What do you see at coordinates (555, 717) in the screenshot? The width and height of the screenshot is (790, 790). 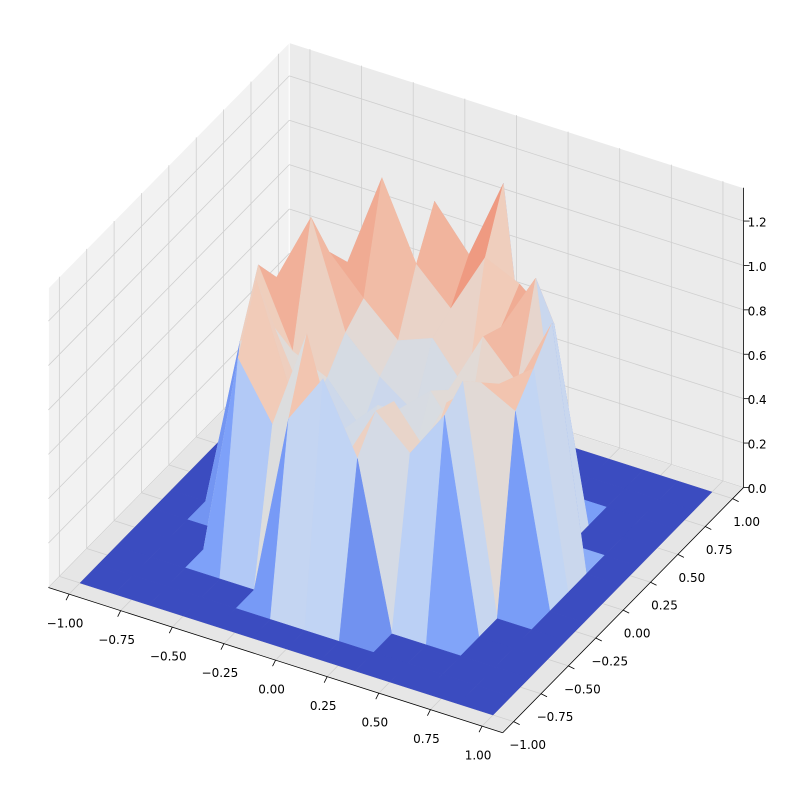 I see `y-tick-label: −0.75` at bounding box center [555, 717].